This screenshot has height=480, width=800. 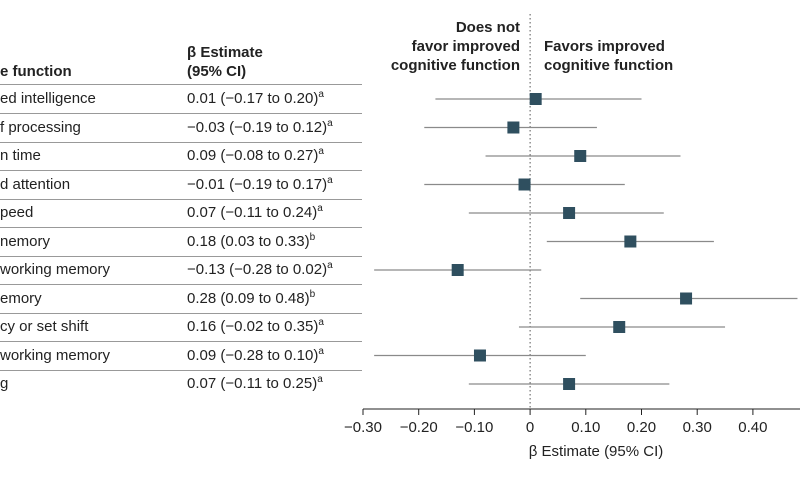 I want to click on row-estimate: 0.01 (−0.17 to 0.20)a, so click(x=255, y=98).